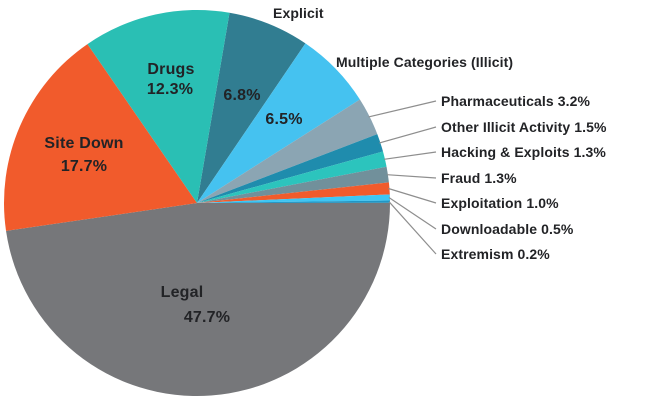 Image resolution: width=650 pixels, height=402 pixels. I want to click on pie-slice-site-down, so click(100, 137).